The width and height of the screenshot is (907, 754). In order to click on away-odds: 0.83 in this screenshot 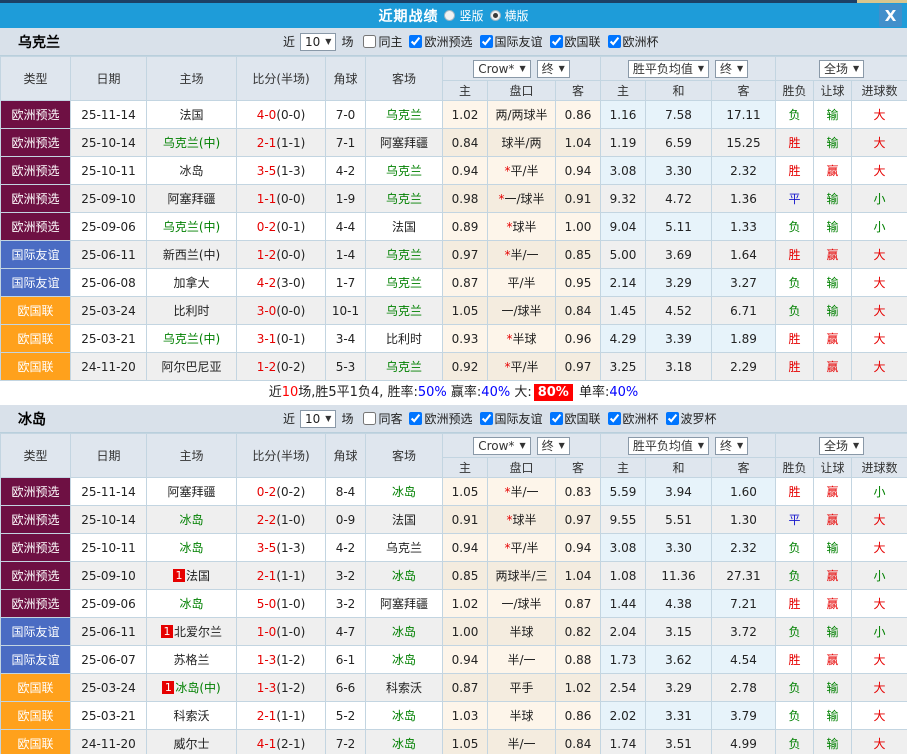, I will do `click(578, 491)`.